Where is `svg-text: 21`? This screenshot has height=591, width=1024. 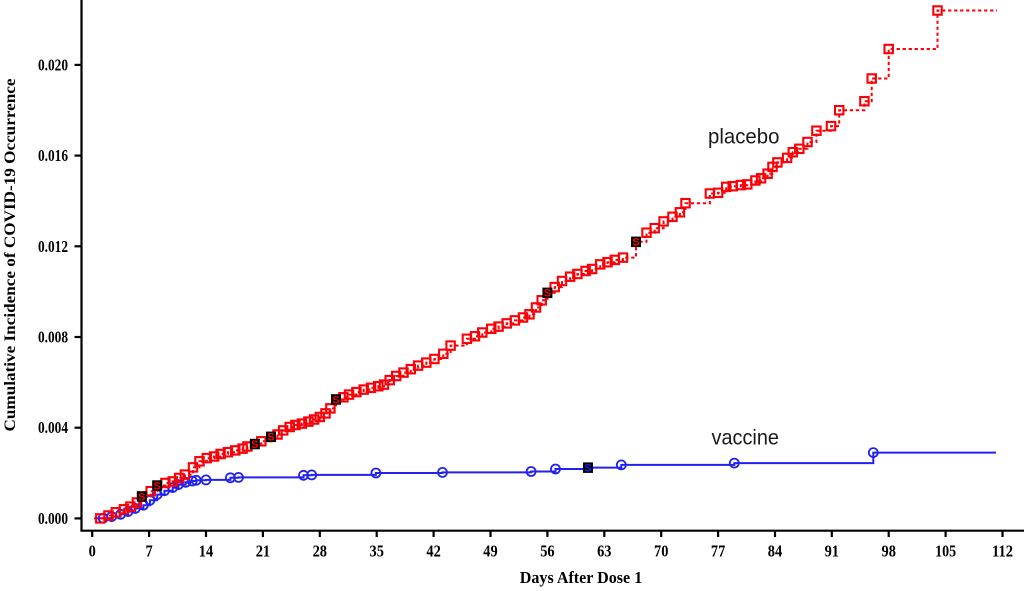
svg-text: 21 is located at coordinates (263, 551).